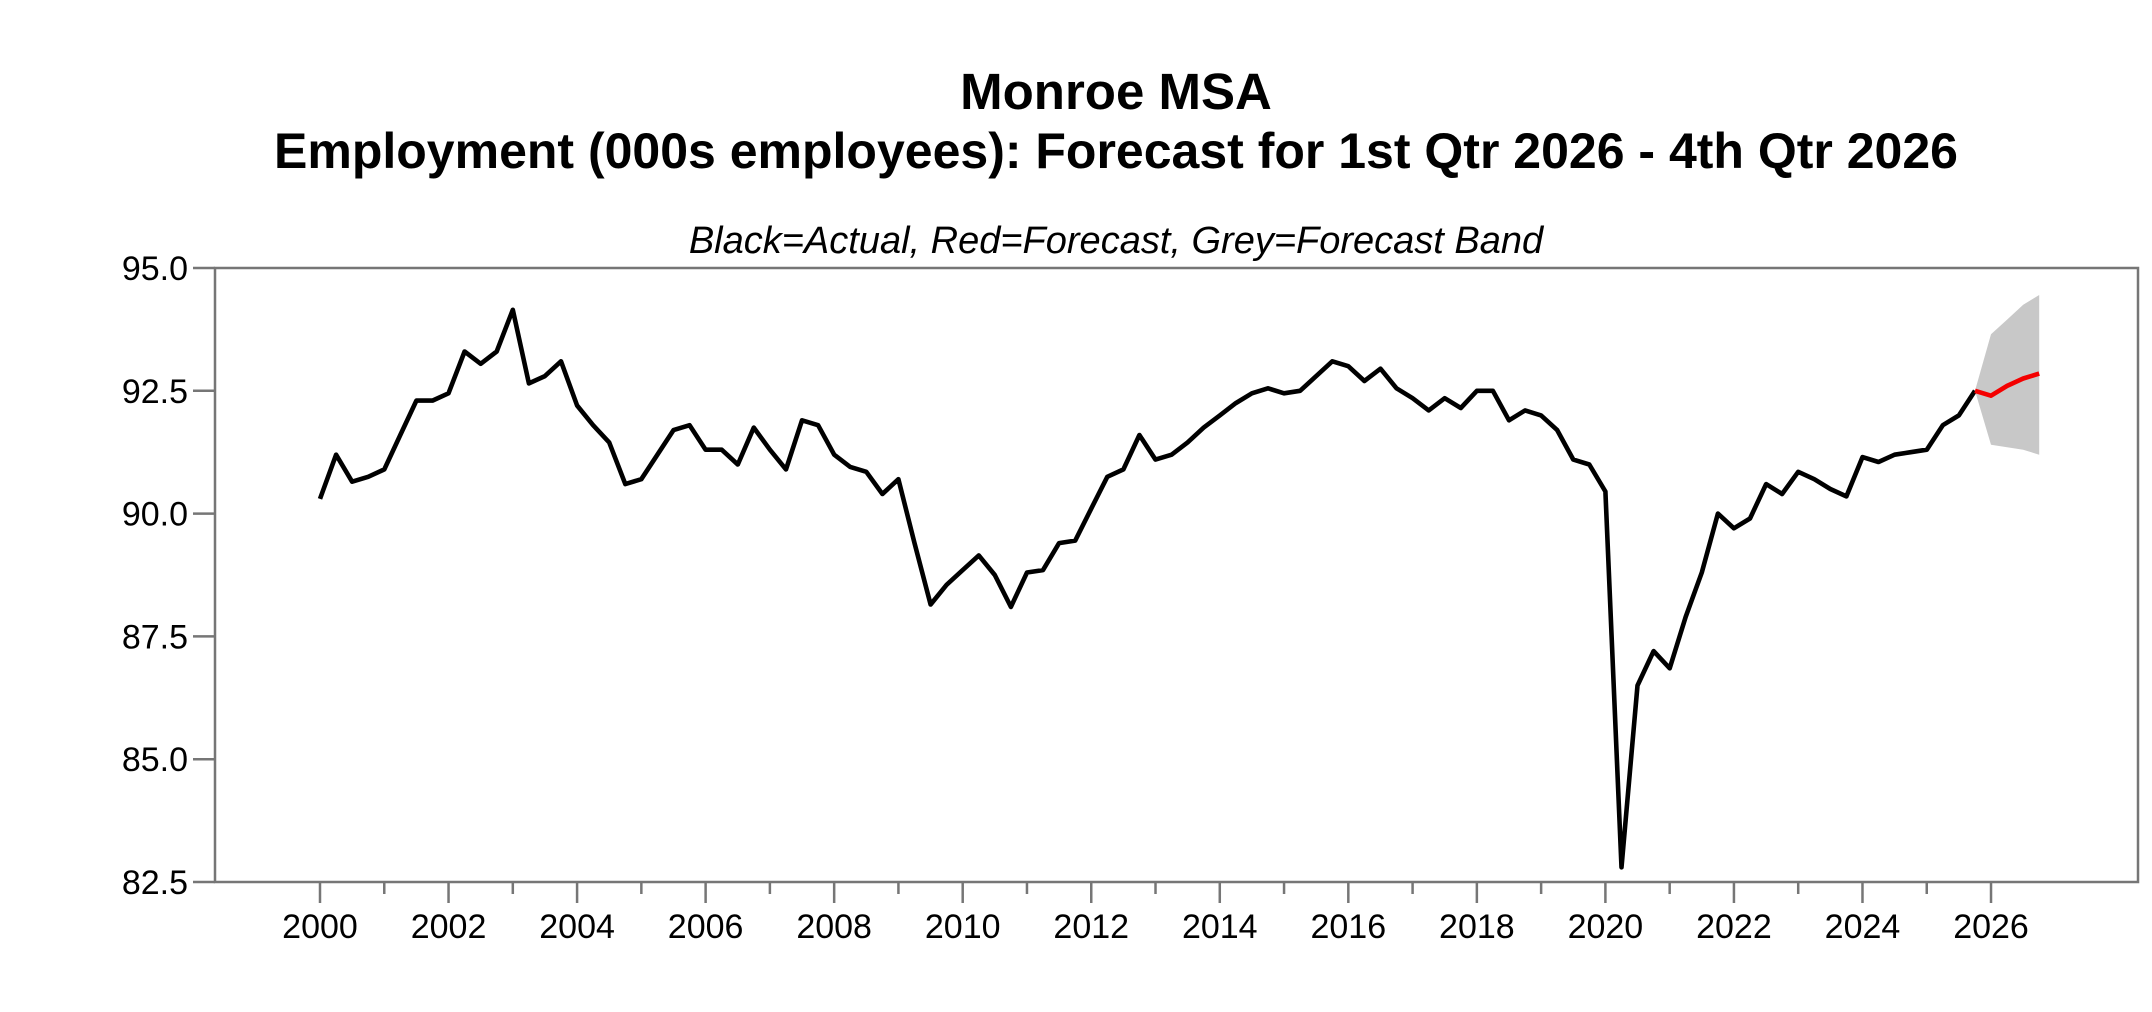  What do you see at coordinates (834, 927) in the screenshot?
I see `x-tick-label: 2008` at bounding box center [834, 927].